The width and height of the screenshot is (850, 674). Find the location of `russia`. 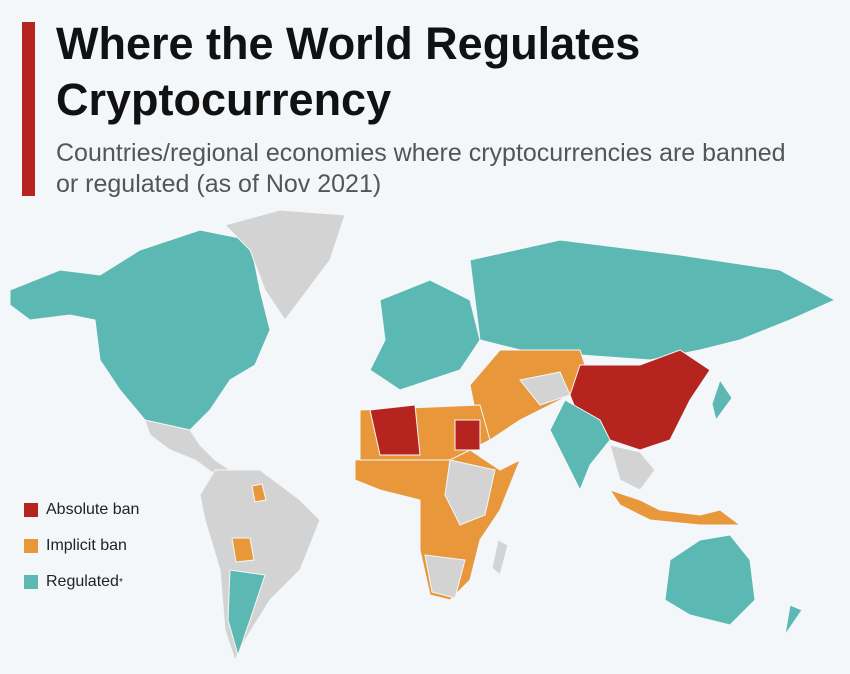

russia is located at coordinates (653, 300).